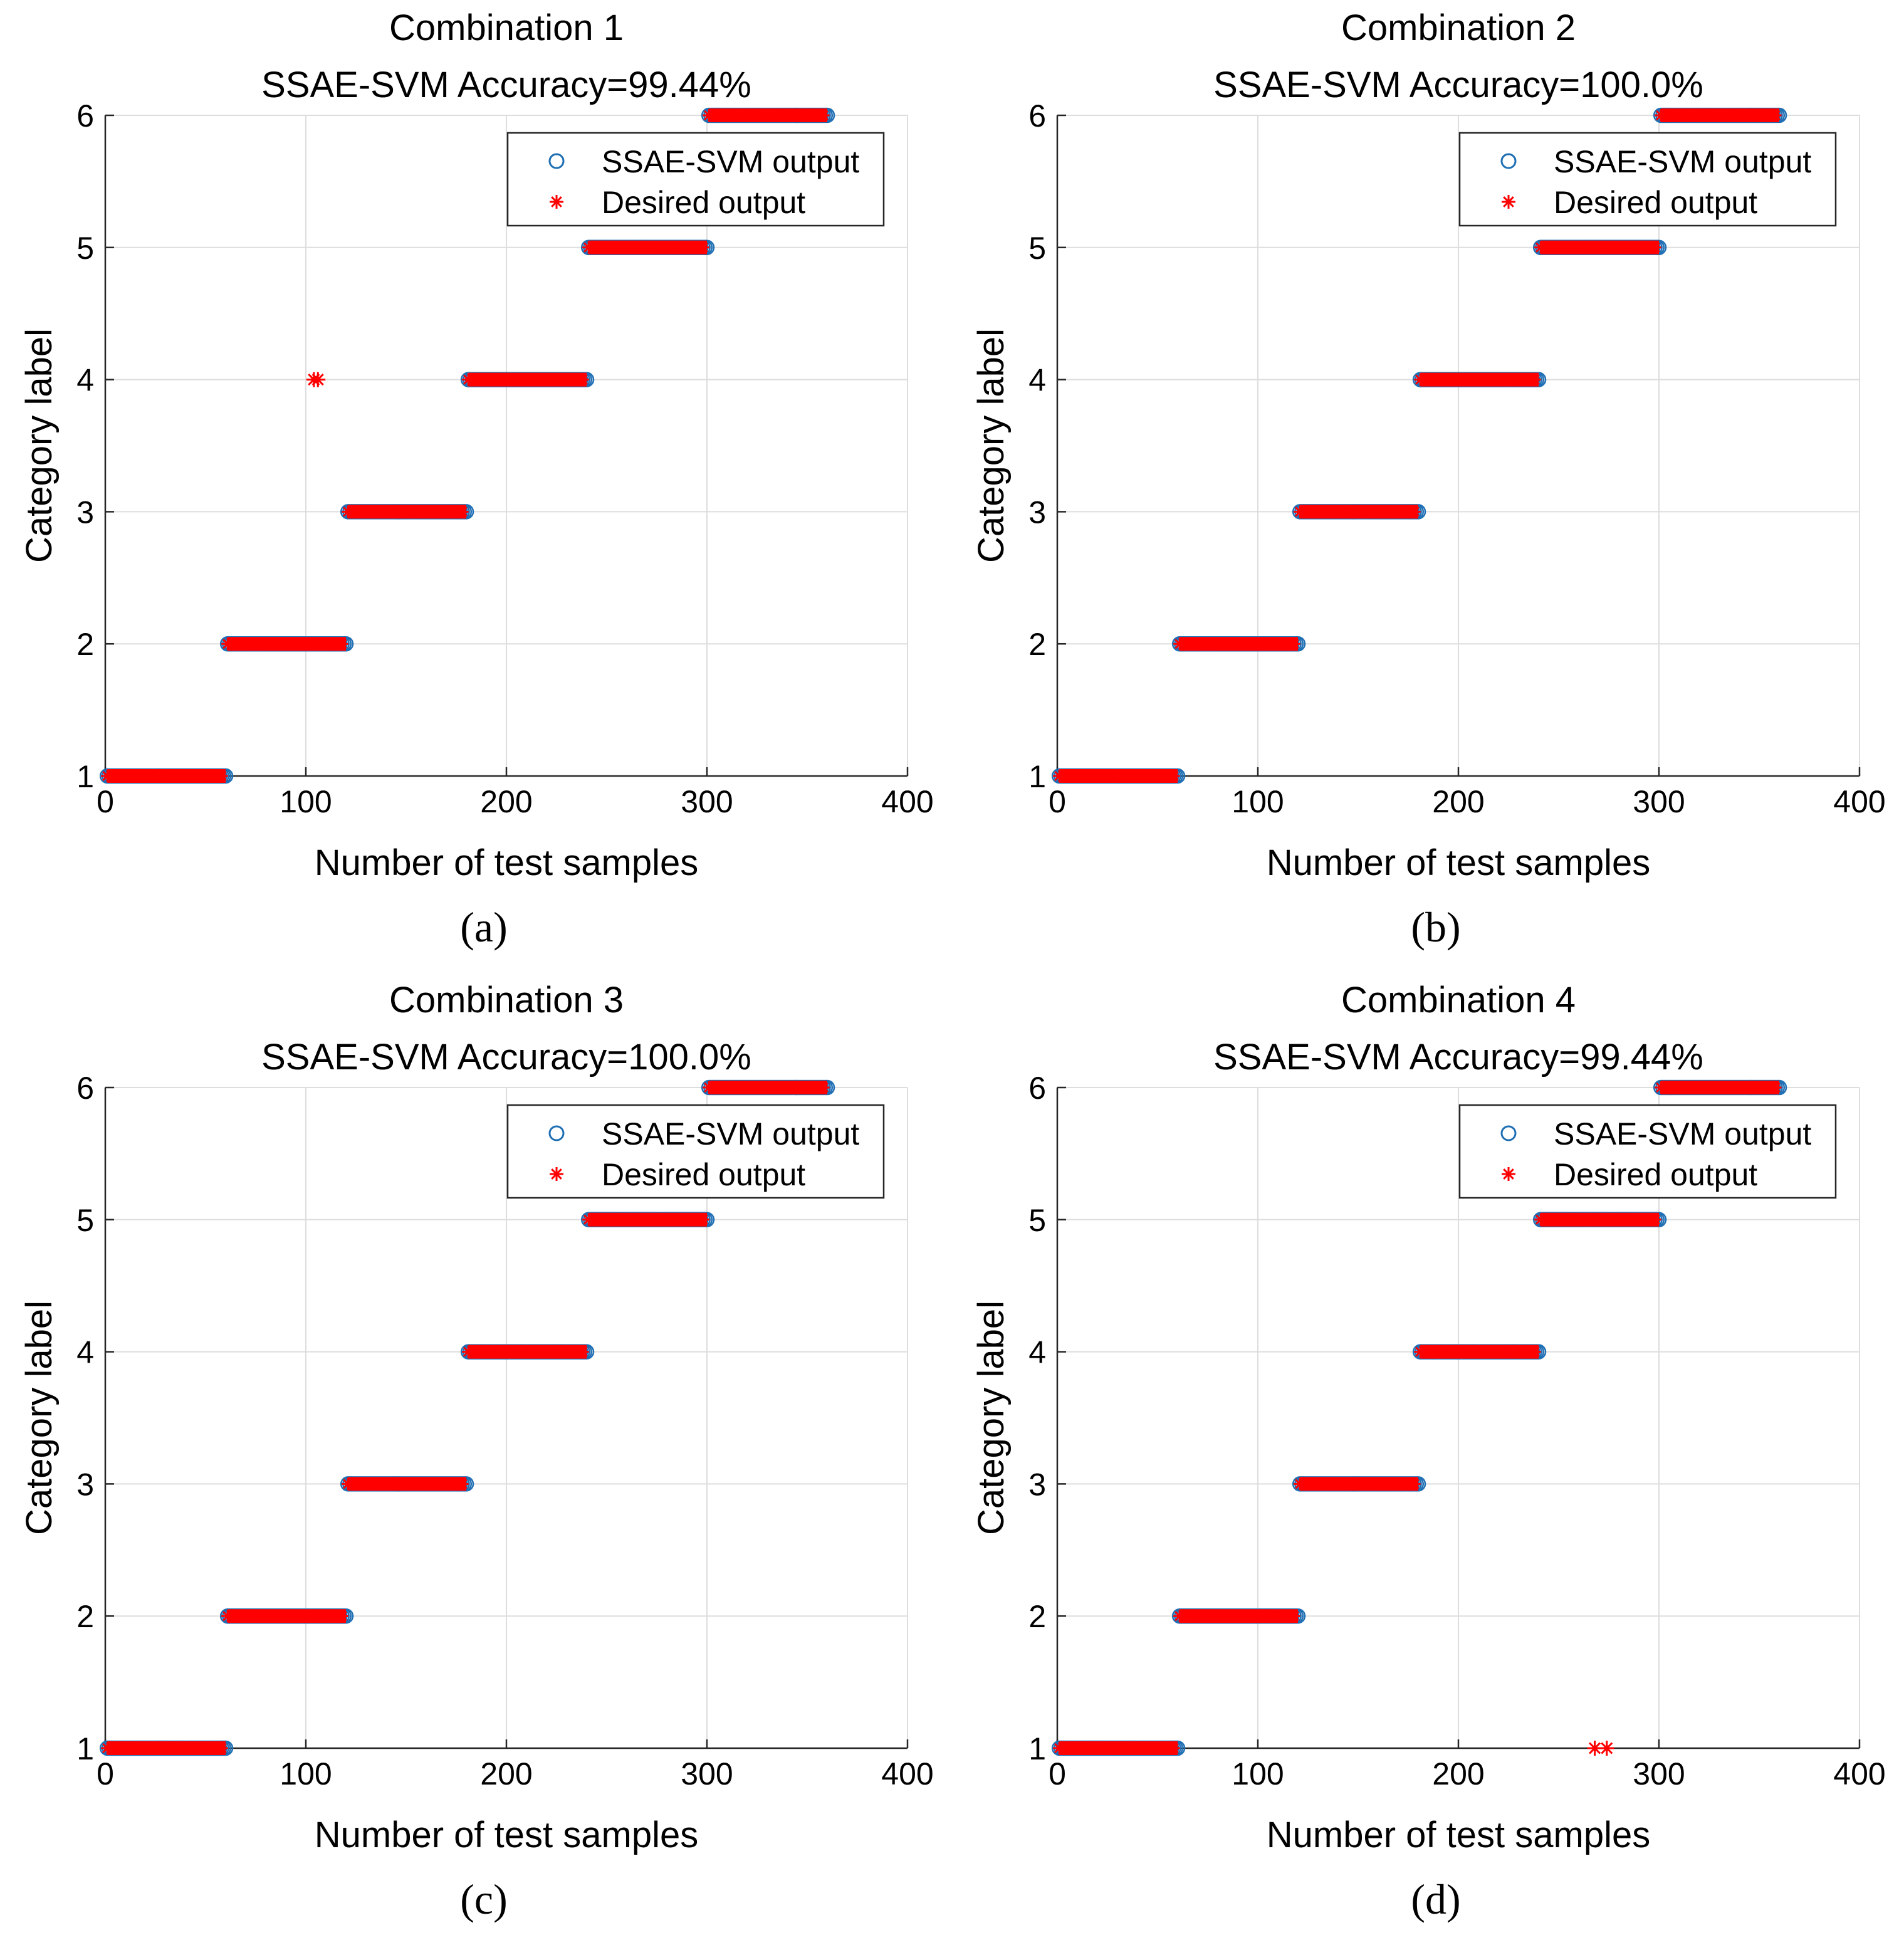 This screenshot has width=1904, height=1945. What do you see at coordinates (506, 1000) in the screenshot?
I see `chart-title: Combination 3` at bounding box center [506, 1000].